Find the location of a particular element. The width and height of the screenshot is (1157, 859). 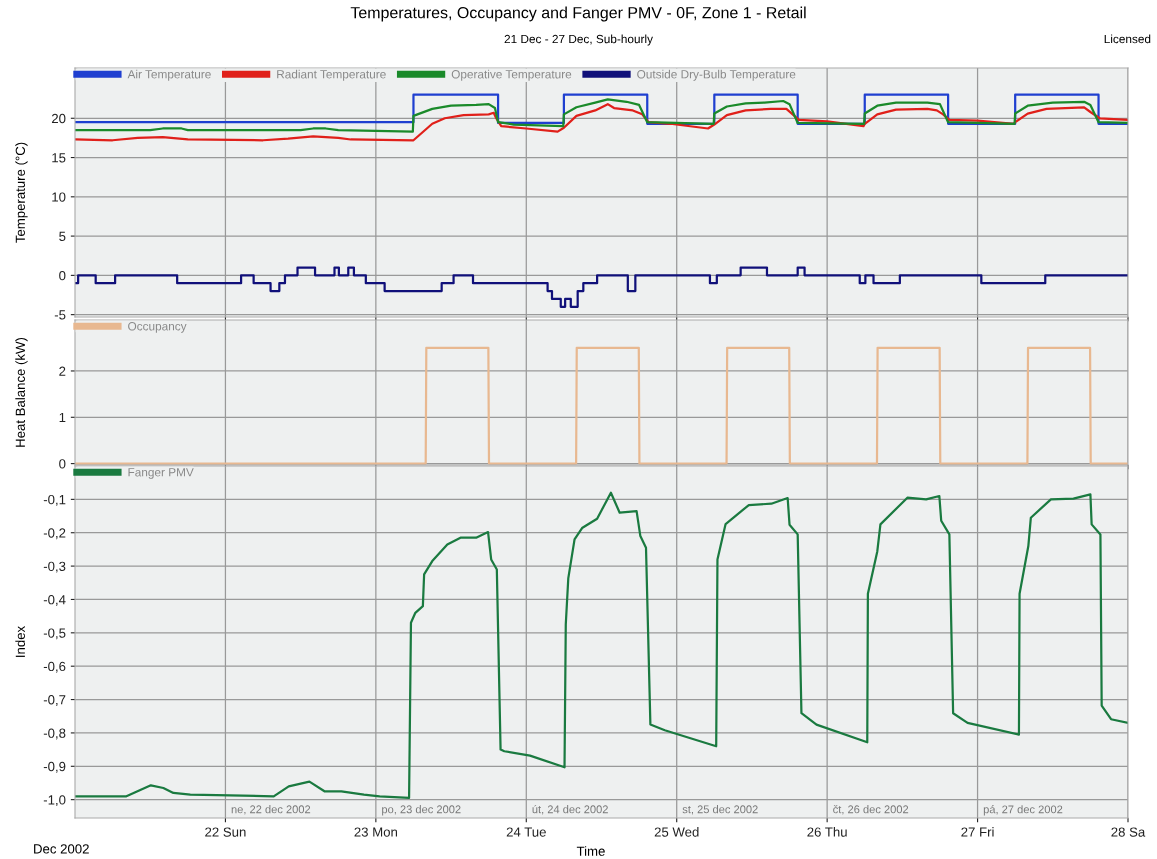

y-tick-label: 20 is located at coordinates (58, 118).